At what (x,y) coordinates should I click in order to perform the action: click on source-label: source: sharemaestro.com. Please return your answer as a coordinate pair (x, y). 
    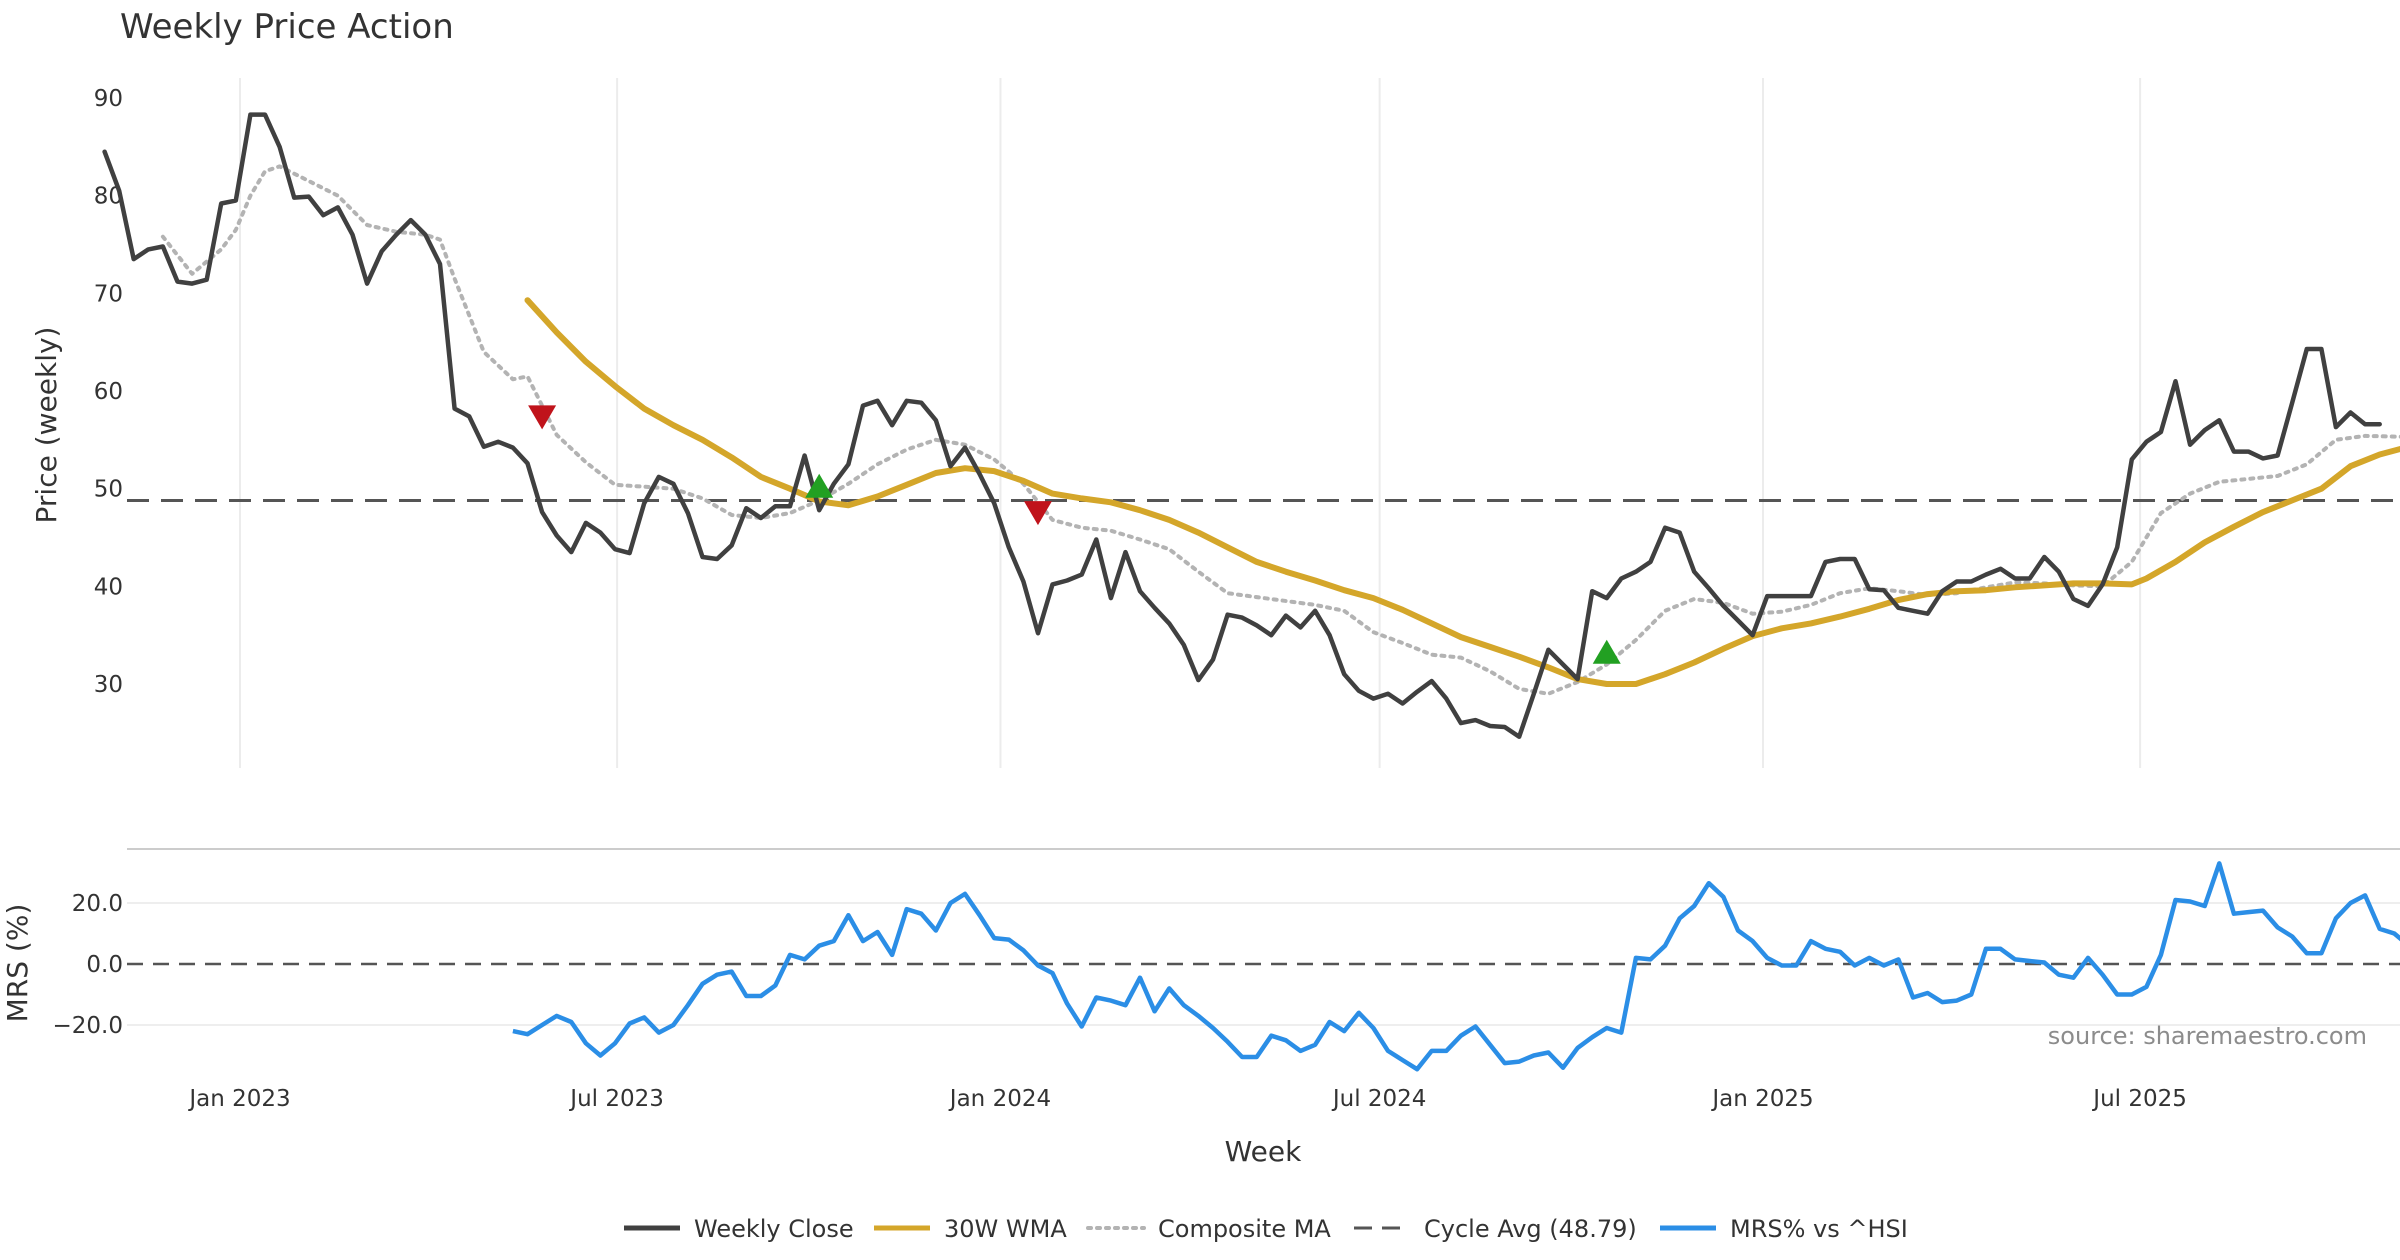
    Looking at the image, I should click on (2207, 1036).